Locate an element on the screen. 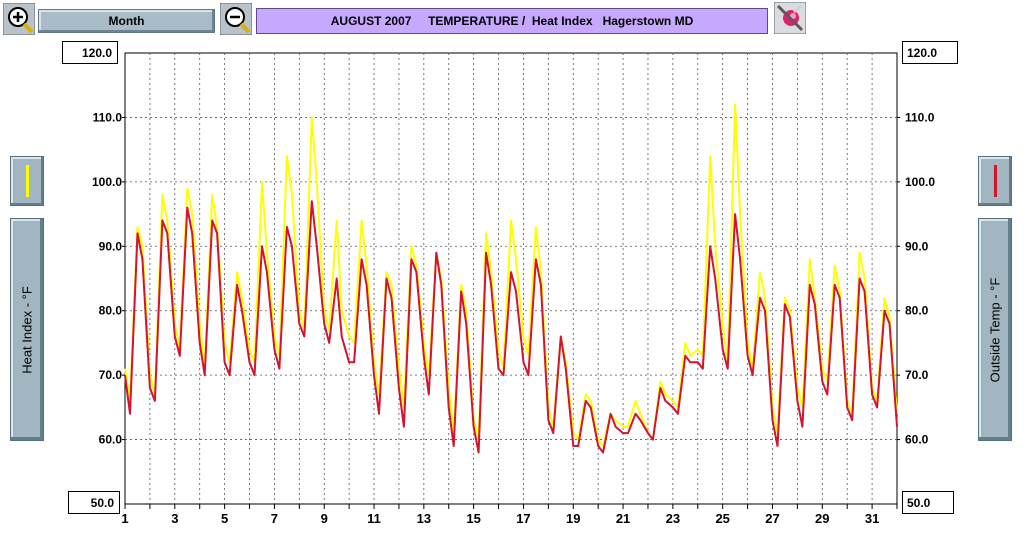 Image resolution: width=1023 pixels, height=535 pixels. x-tick-label: 27 is located at coordinates (772, 518).